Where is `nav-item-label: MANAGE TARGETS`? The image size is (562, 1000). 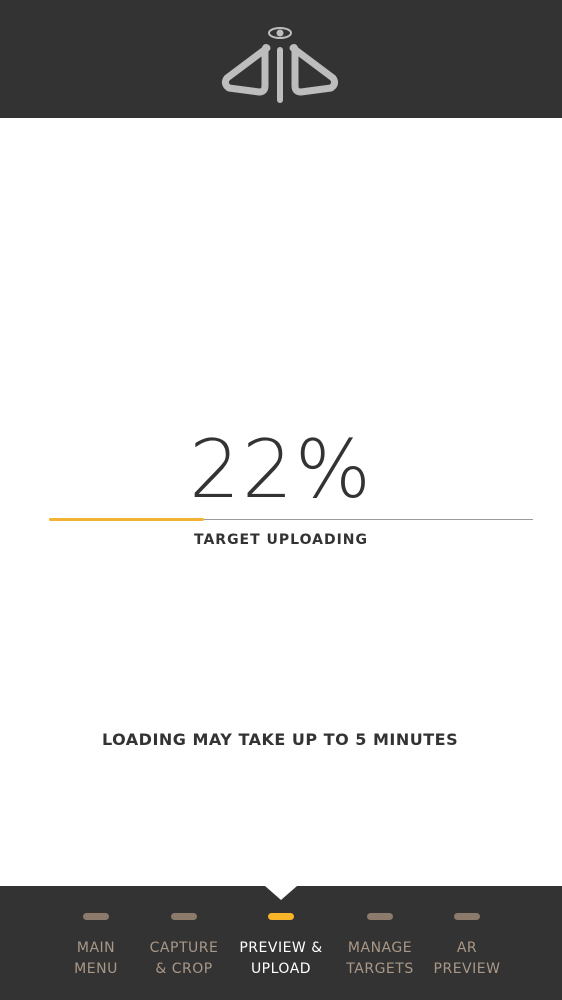
nav-item-label: MANAGE TARGETS is located at coordinates (380, 958).